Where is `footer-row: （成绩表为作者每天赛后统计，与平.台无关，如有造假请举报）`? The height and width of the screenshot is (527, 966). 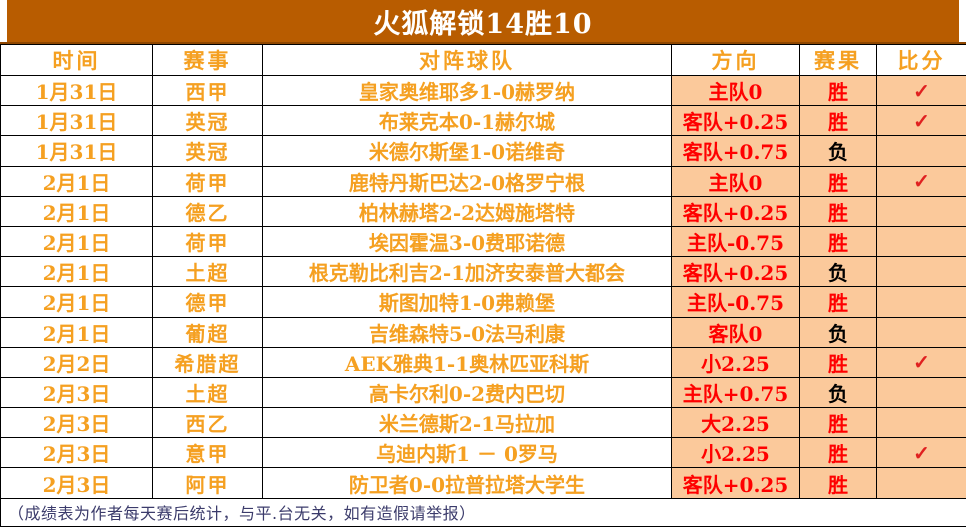
footer-row: （成绩表为作者每天赛后统计，与平.台无关，如有造假请举报） is located at coordinates (483, 512).